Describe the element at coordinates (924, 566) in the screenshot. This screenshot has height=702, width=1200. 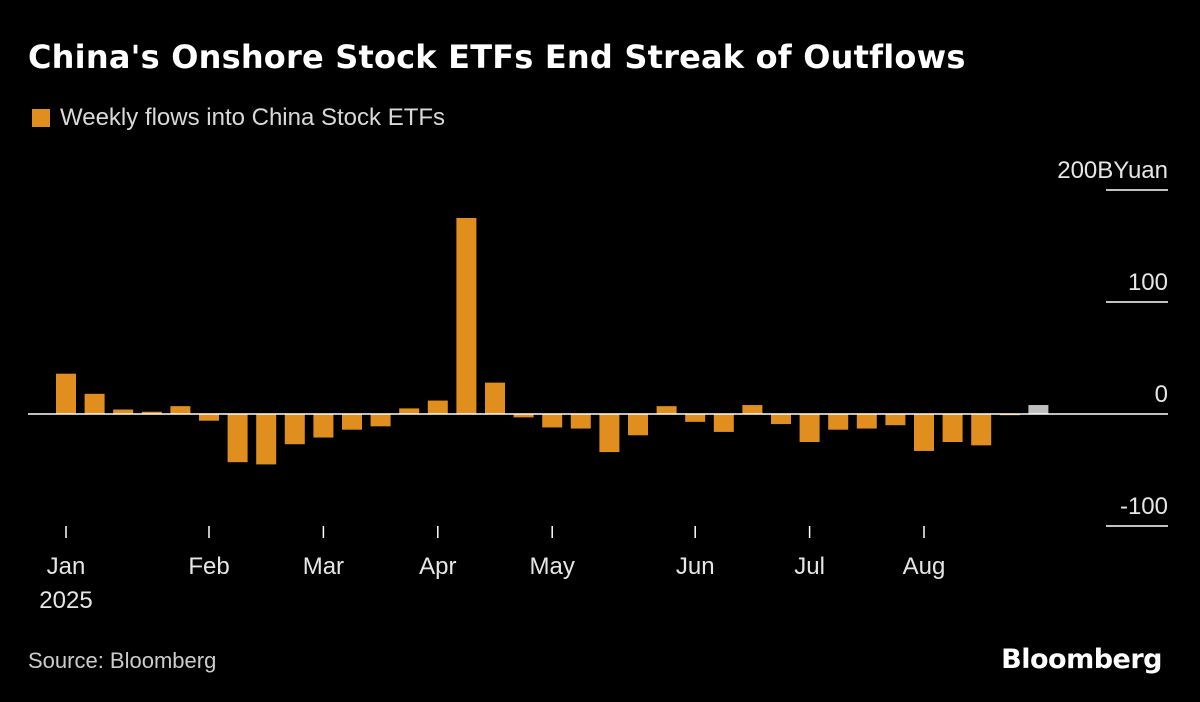
I see `x-tick-label: Aug` at that location.